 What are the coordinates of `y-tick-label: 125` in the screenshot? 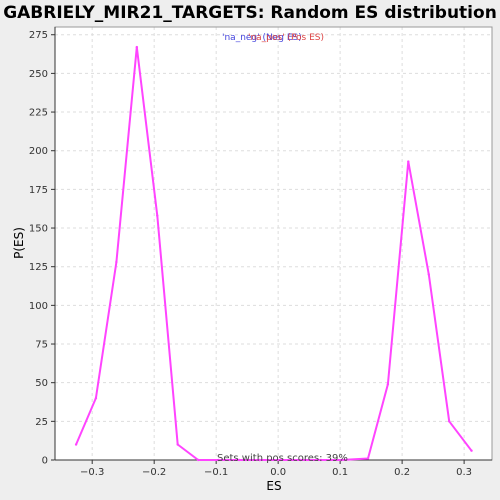 It's located at (38, 267).